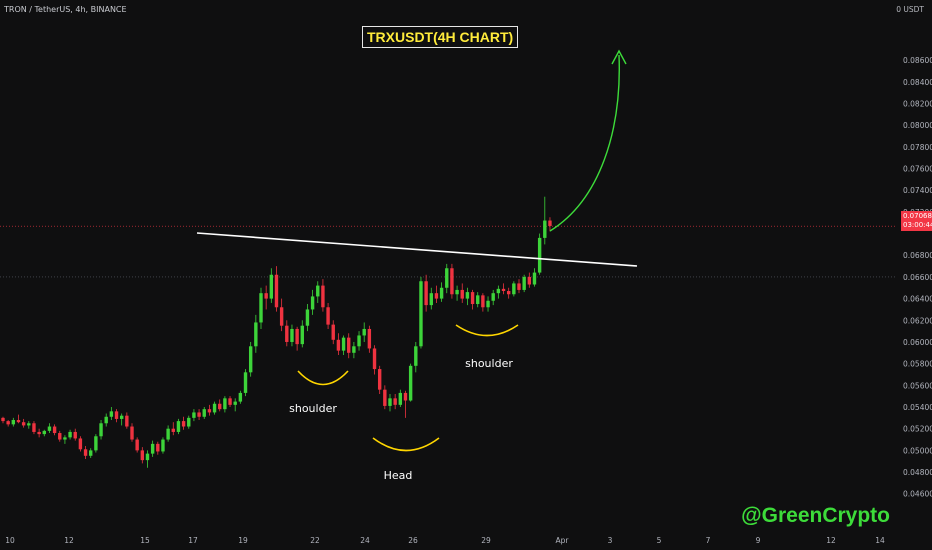  What do you see at coordinates (417, 249) in the screenshot?
I see `neckline-trendline` at bounding box center [417, 249].